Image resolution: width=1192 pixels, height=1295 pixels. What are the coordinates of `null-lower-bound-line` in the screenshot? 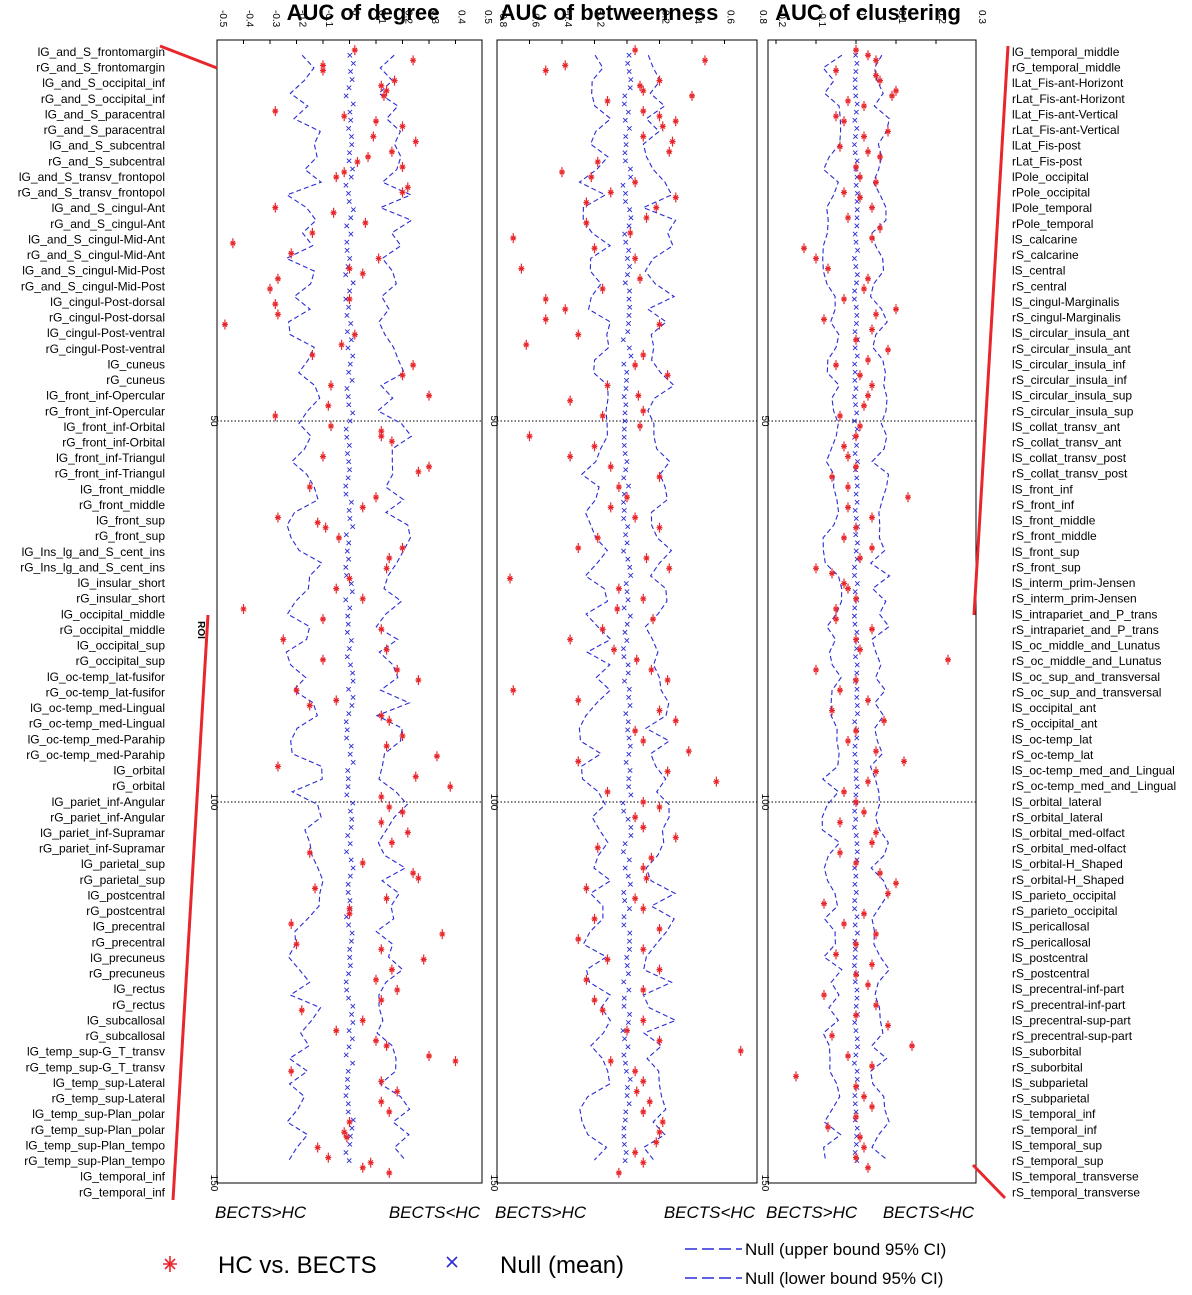 It's located at (832, 607).